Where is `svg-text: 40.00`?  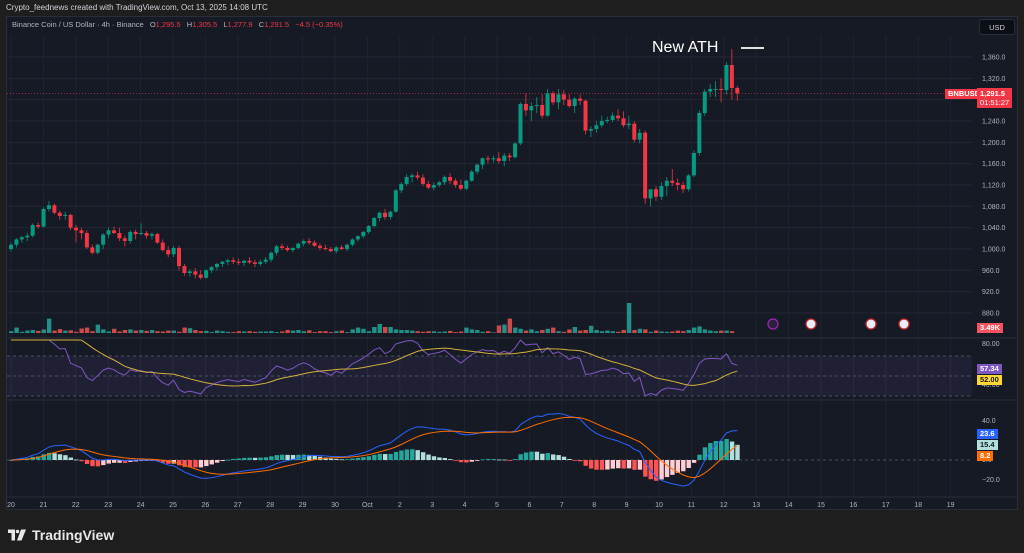 svg-text: 40.00 is located at coordinates (991, 385).